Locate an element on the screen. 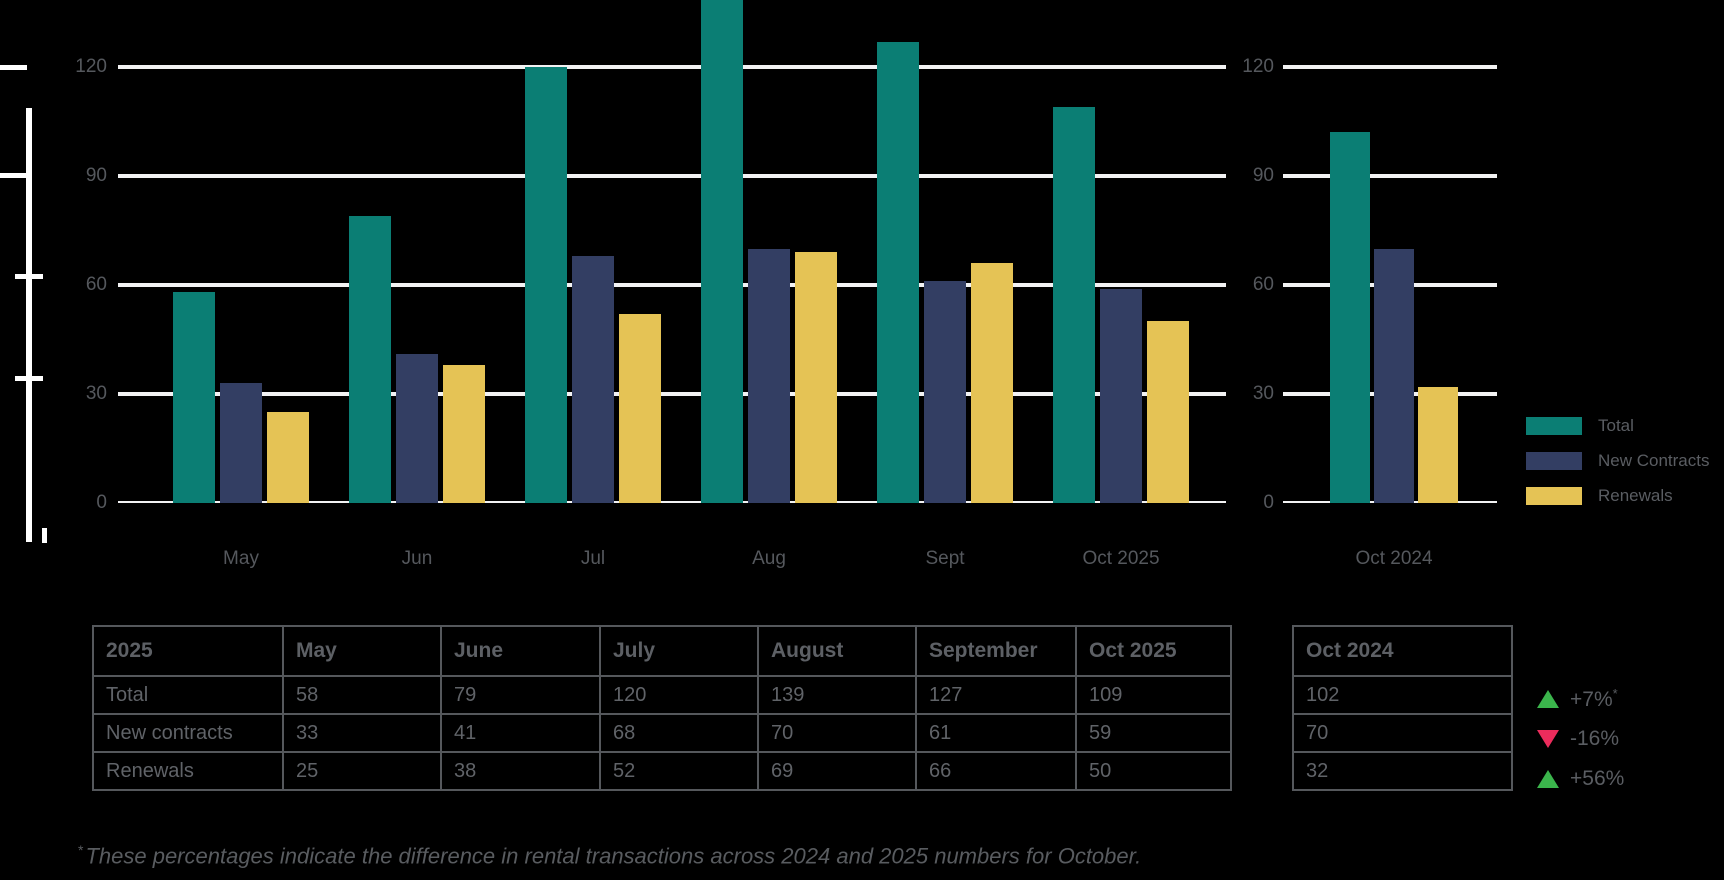 This screenshot has width=1724, height=880. bar-new-contracts-jul is located at coordinates (593, 379).